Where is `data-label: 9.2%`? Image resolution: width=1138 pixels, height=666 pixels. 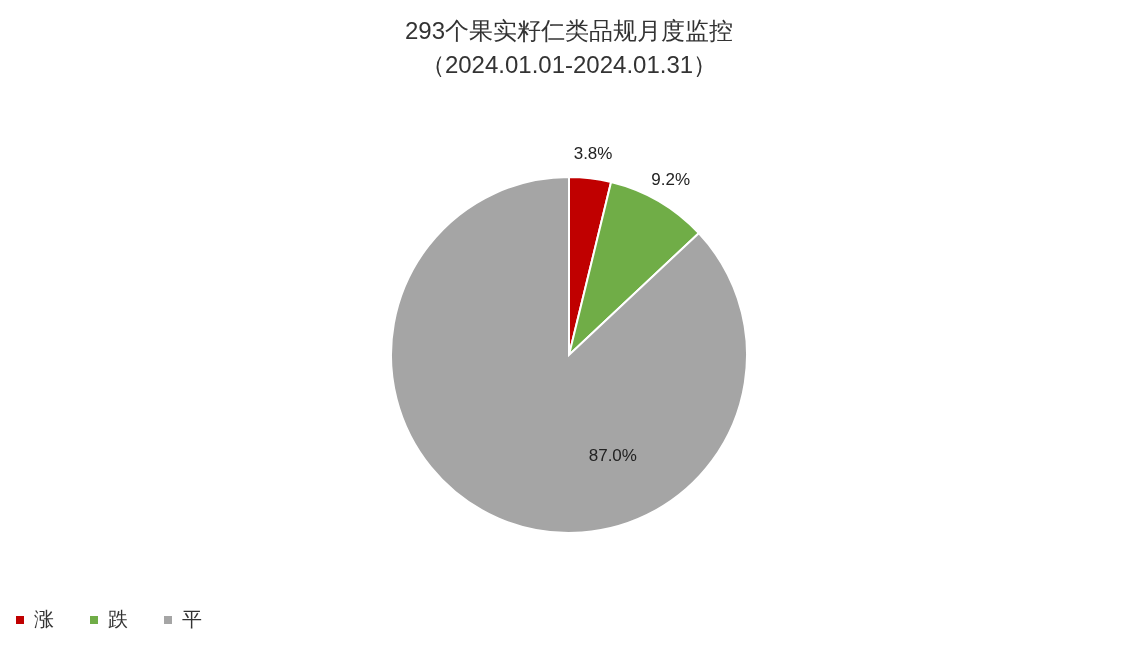
data-label: 9.2% is located at coordinates (671, 180).